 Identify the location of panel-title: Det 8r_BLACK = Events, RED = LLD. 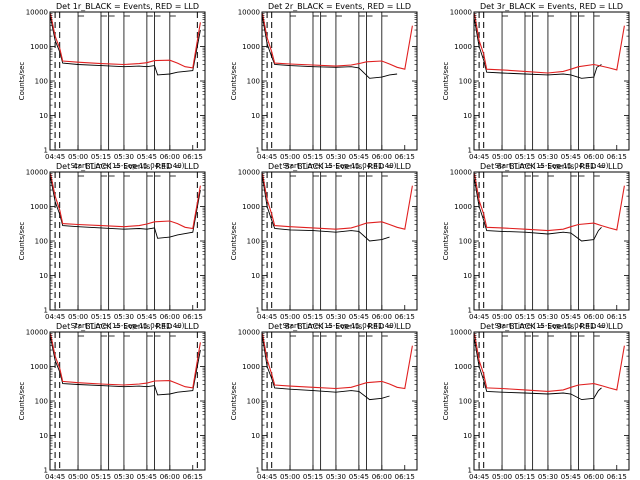
(339, 326).